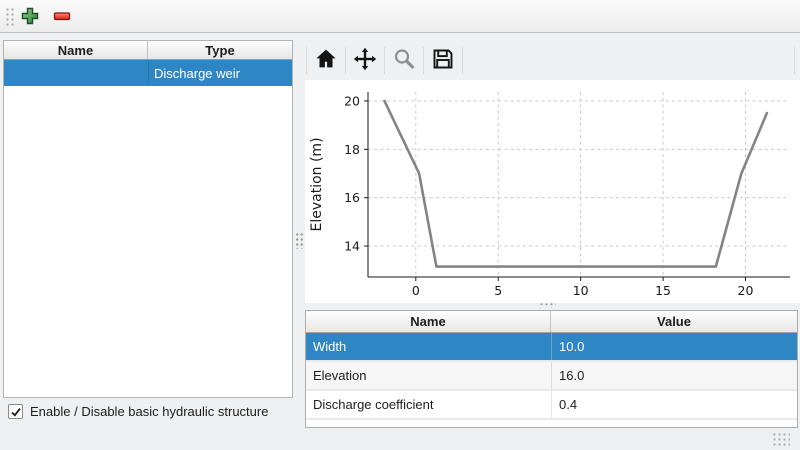 The width and height of the screenshot is (800, 450). I want to click on zoom-button, so click(404, 60).